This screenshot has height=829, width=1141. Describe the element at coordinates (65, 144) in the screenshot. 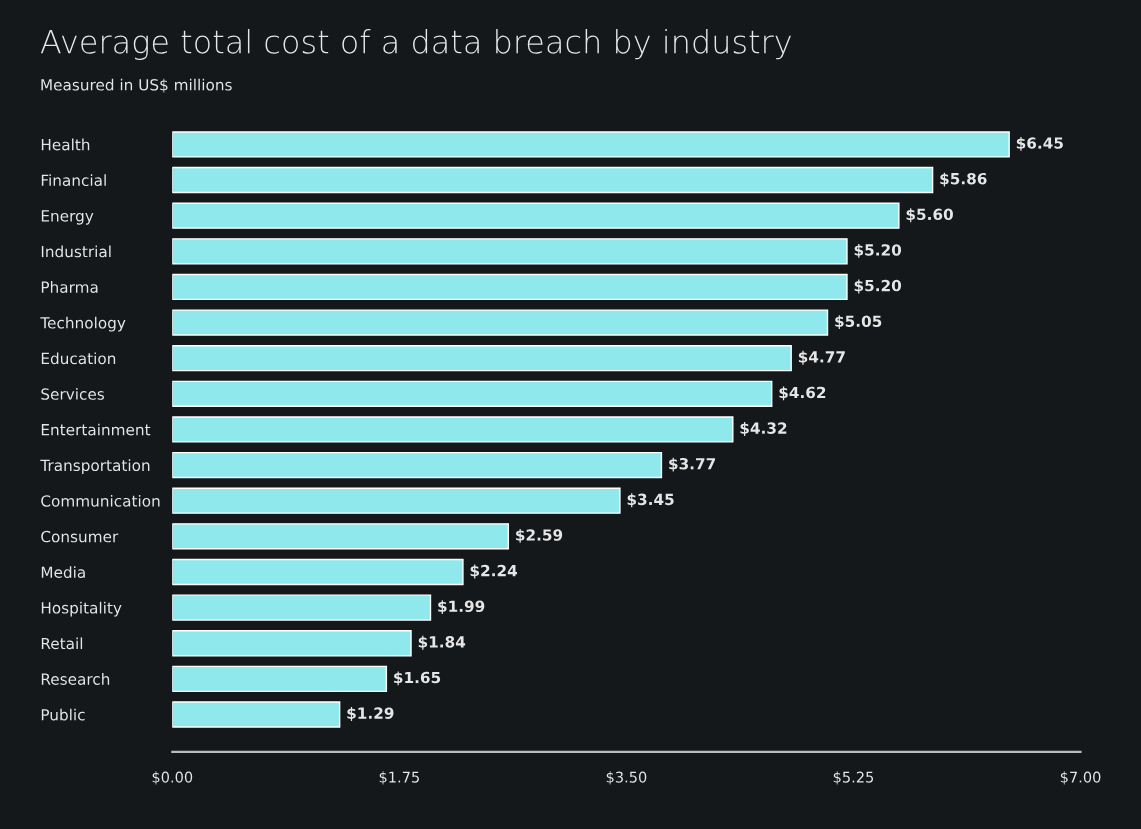

I see `y-tick-label: Health` at that location.